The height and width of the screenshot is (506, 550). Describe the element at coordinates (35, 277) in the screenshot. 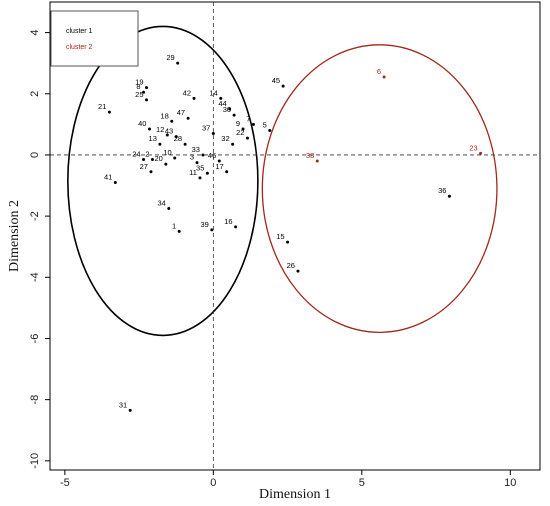

I see `y-tick-label--4: -4` at that location.